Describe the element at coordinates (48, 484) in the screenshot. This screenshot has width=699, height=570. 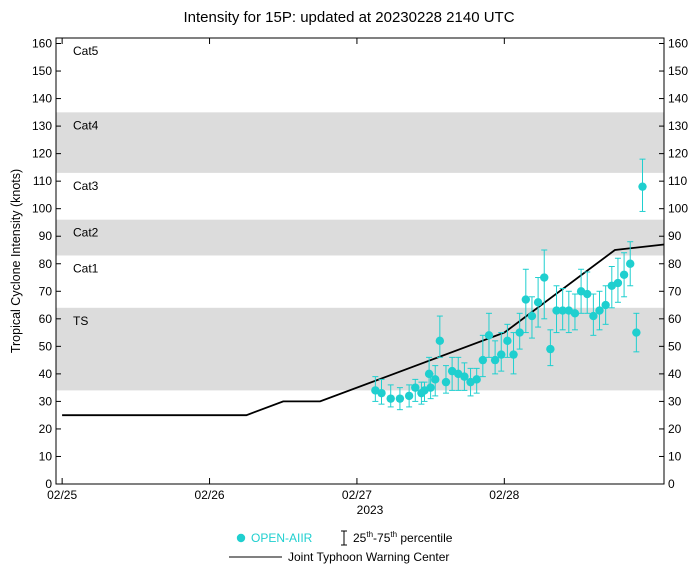
I see `y-tick-label-left: 0` at that location.